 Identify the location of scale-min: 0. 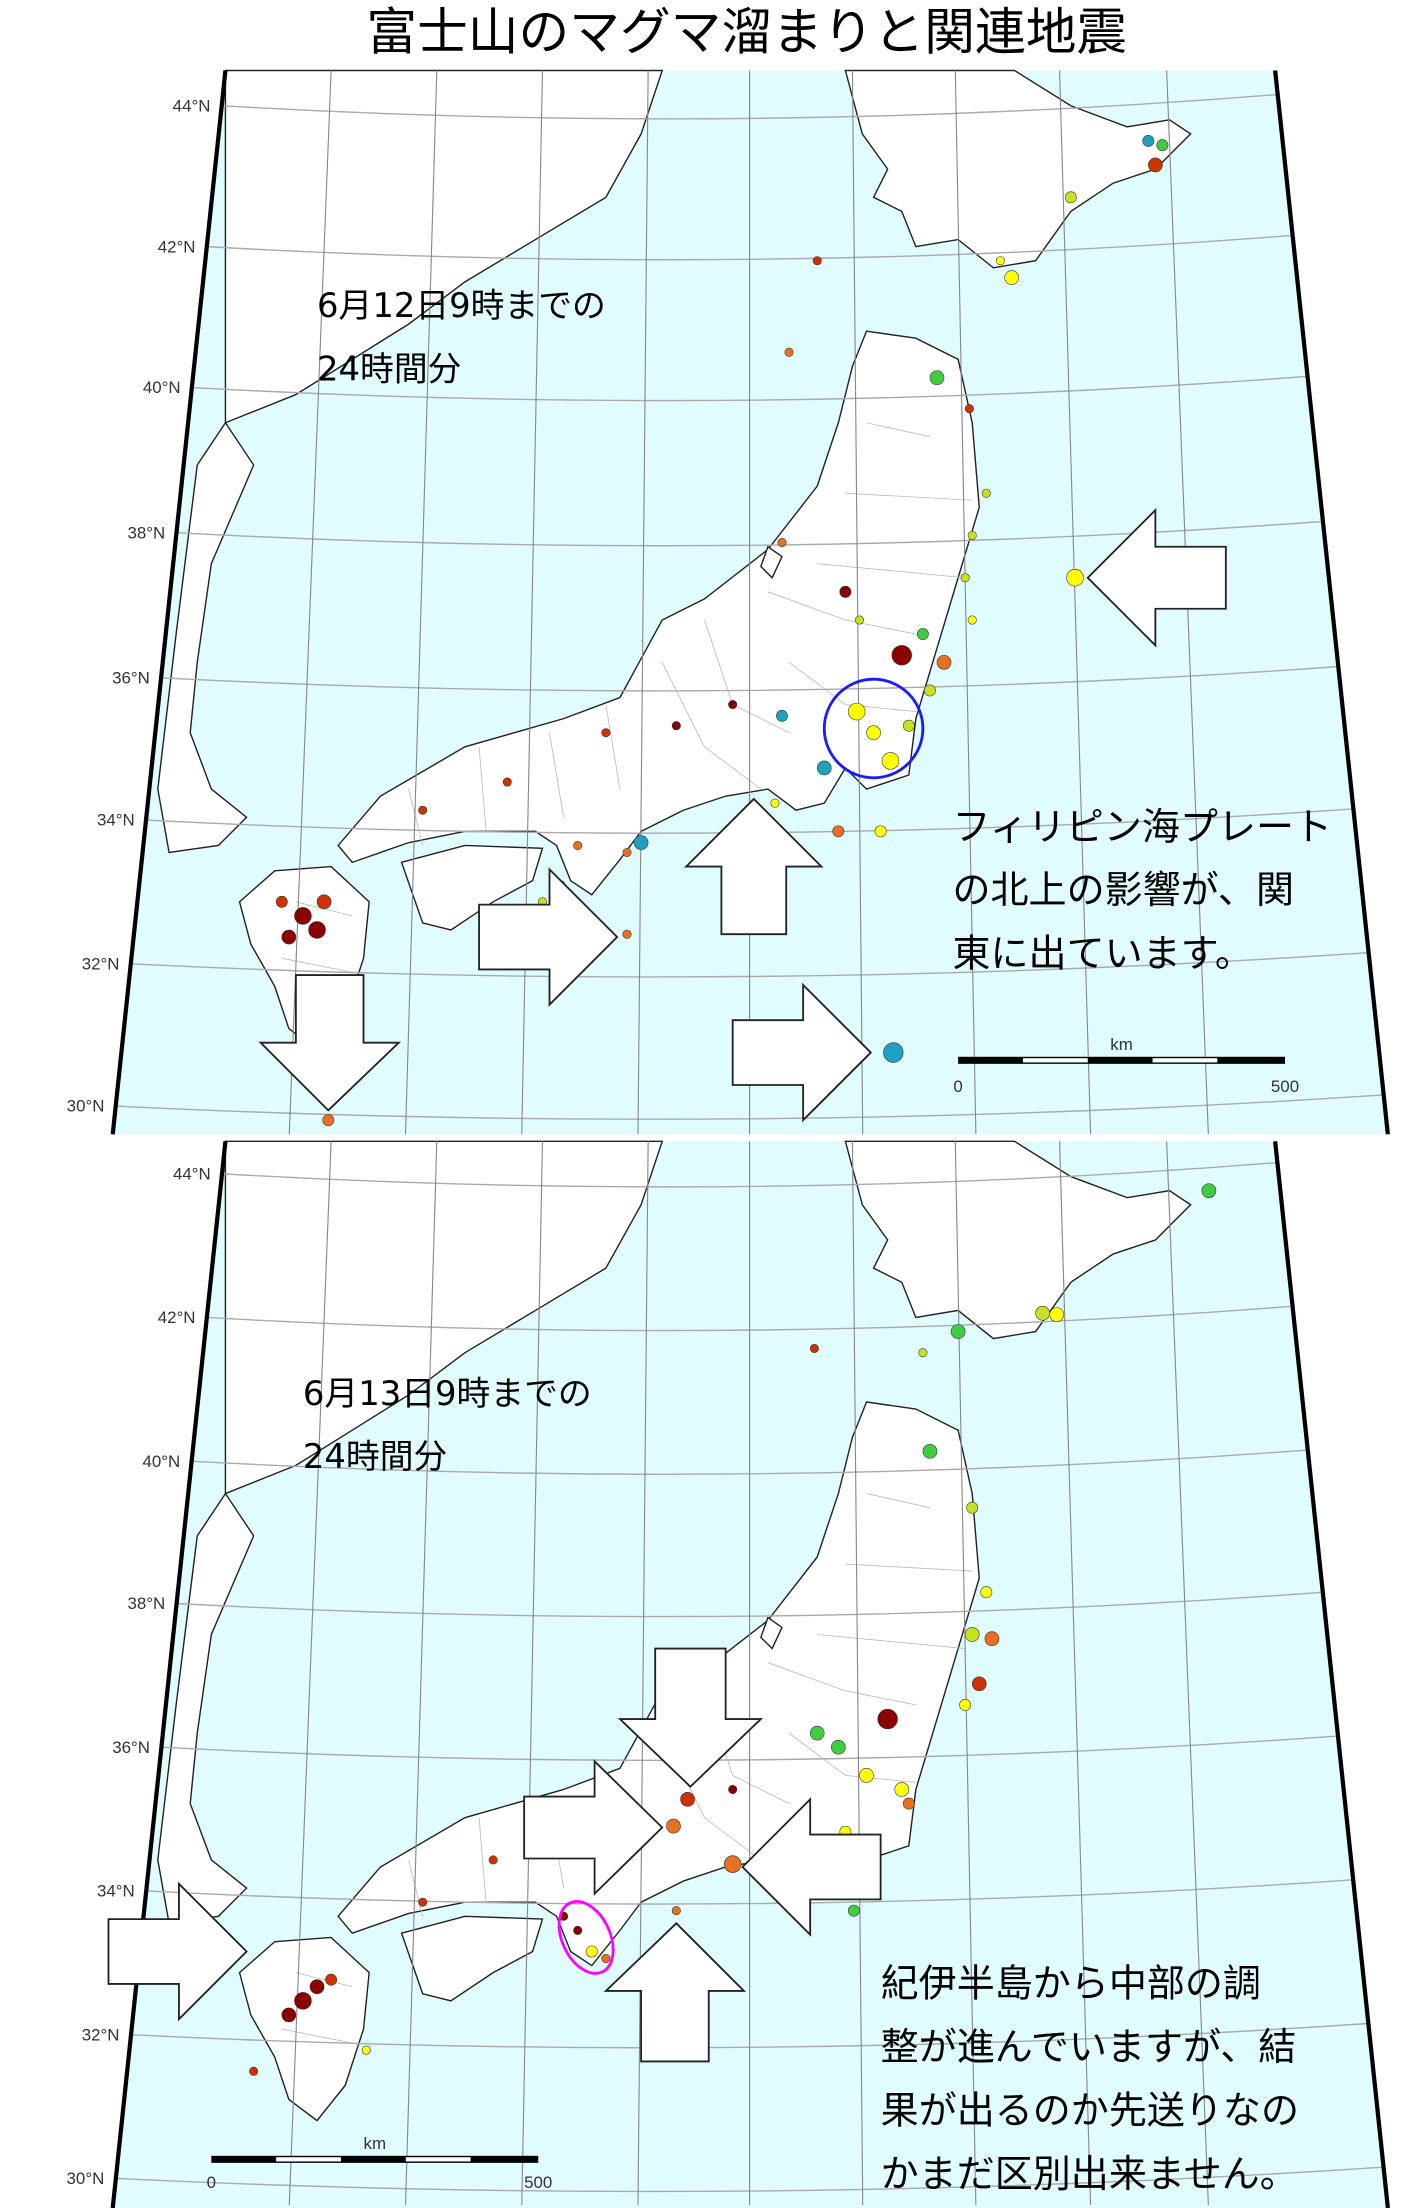
(211, 2182).